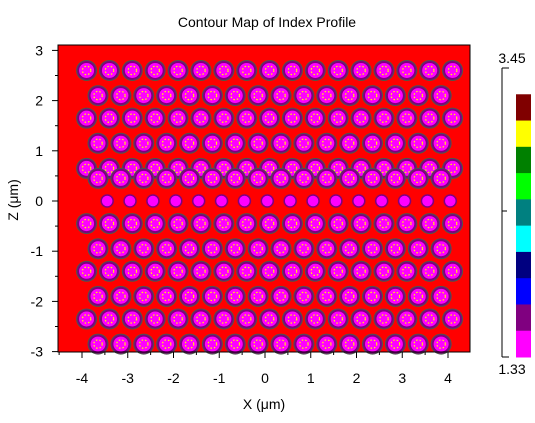 This screenshot has width=535, height=423. What do you see at coordinates (267, 22) in the screenshot?
I see `chart-title: Contour Map of Index Profile` at bounding box center [267, 22].